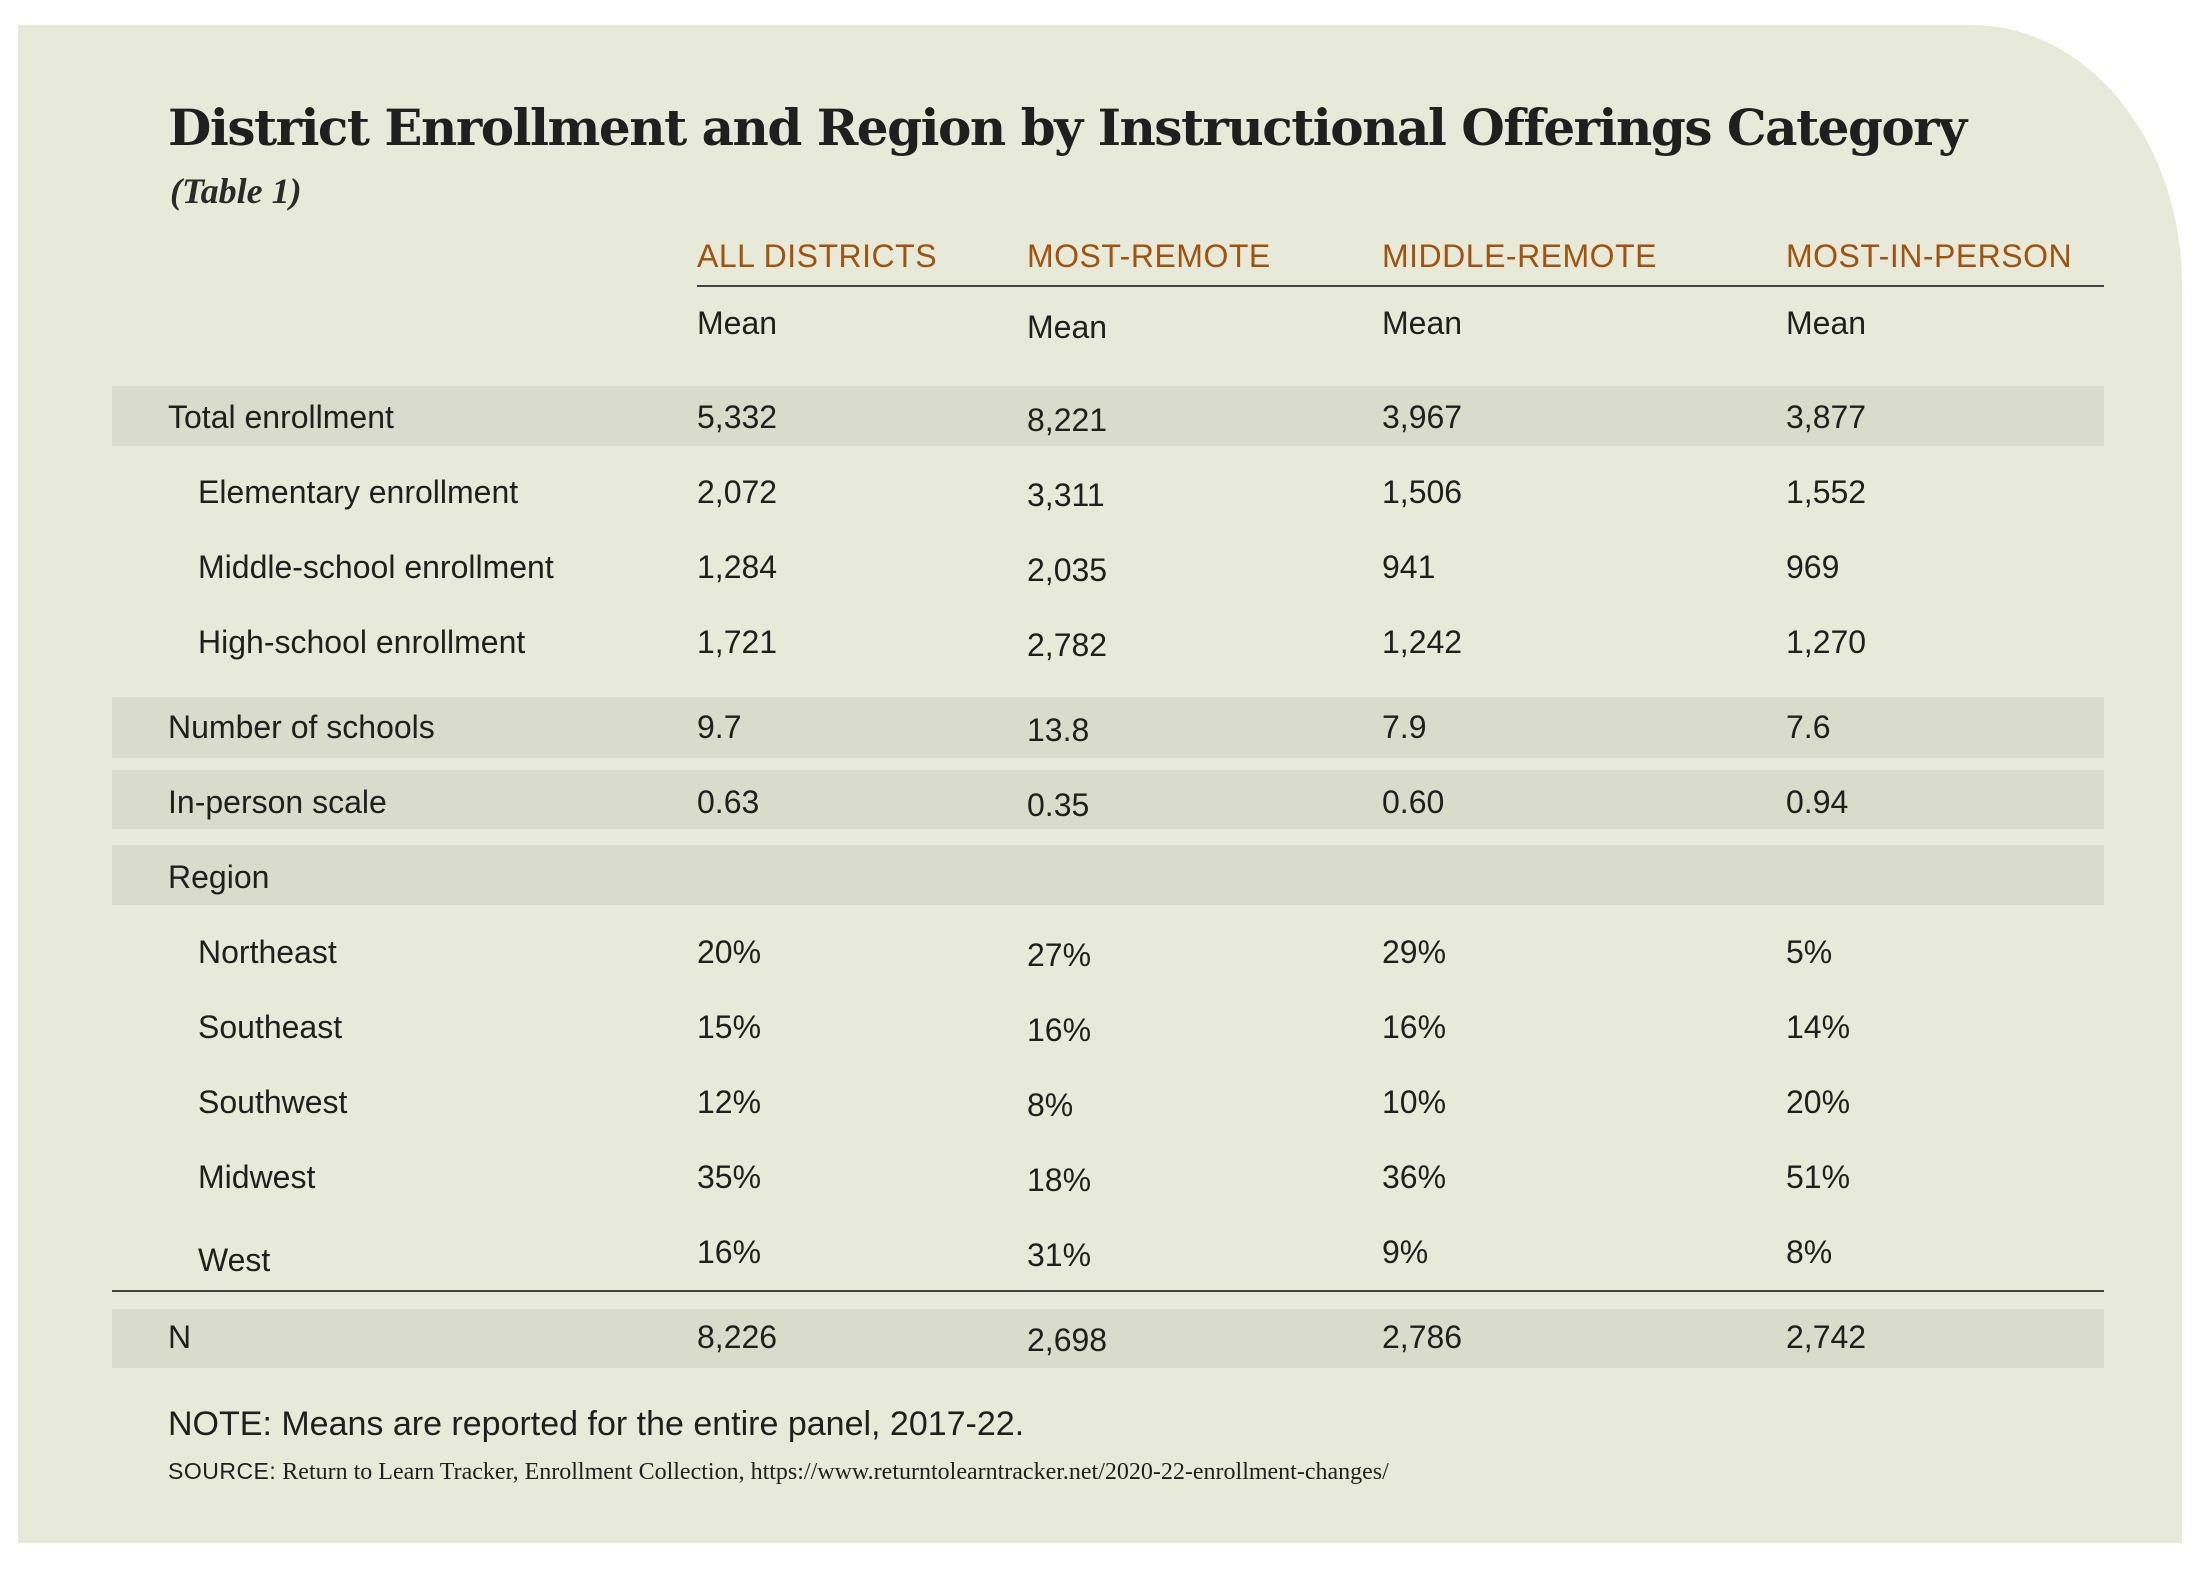 The image size is (2200, 1575). What do you see at coordinates (1149, 256) in the screenshot?
I see `column-header-most-remote: MOST-REMOTE` at bounding box center [1149, 256].